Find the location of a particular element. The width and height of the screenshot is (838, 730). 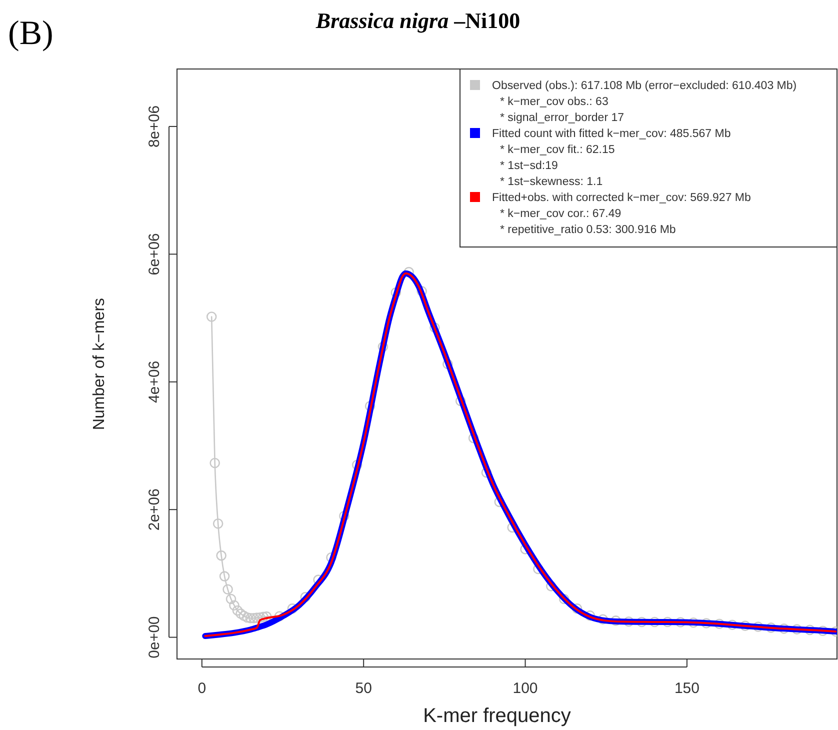

legend-label: Fitted count with fitted k−mer_cov: 485.567 Mb * k−mer_cov fit.: 62.15 * 1st−sd:19 * 1st−skewness: 1.1 is located at coordinates (611, 158).